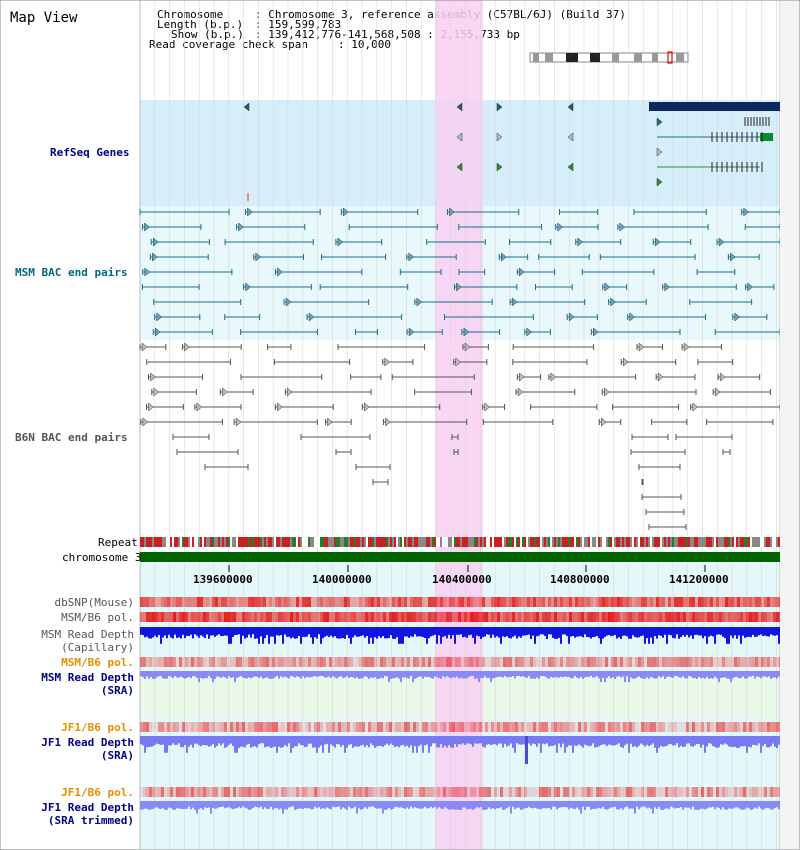 The height and width of the screenshot is (850, 800). What do you see at coordinates (680, 57) in the screenshot?
I see `ideogram-band` at bounding box center [680, 57].